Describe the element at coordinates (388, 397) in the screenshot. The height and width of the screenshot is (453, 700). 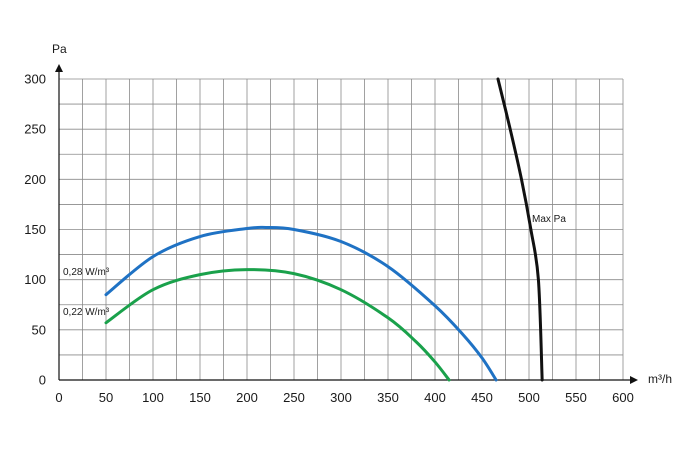
I see `x-tick-label: 350` at that location.